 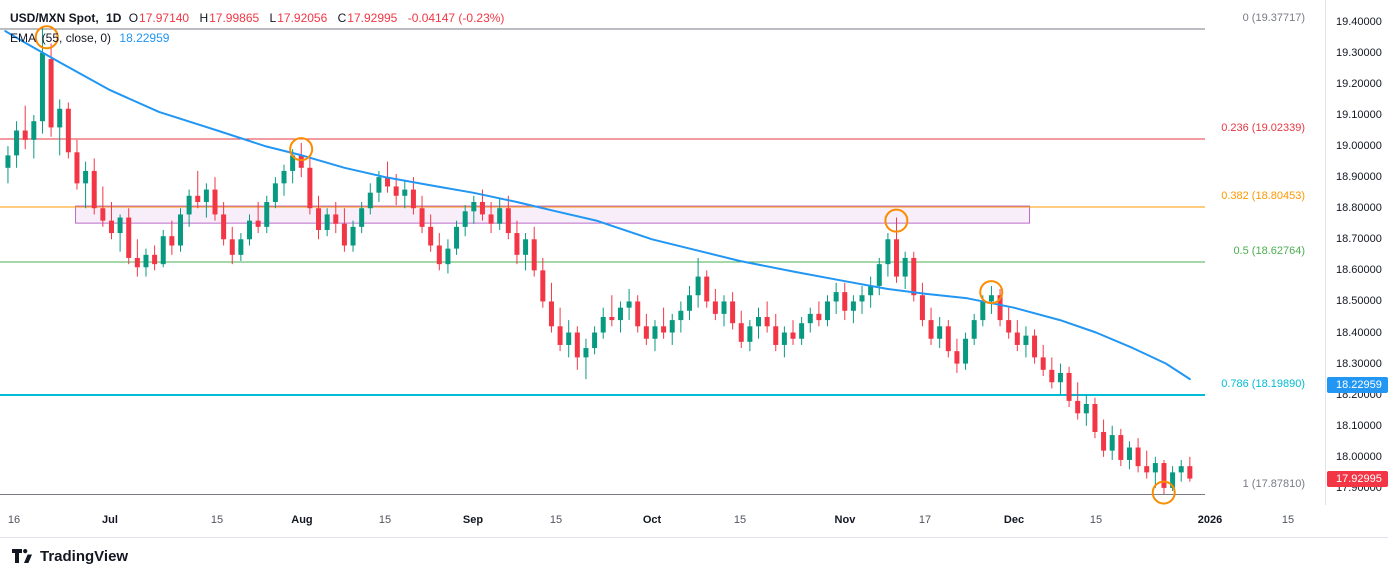 What do you see at coordinates (1210, 520) in the screenshot?
I see `time-label: 2026` at bounding box center [1210, 520].